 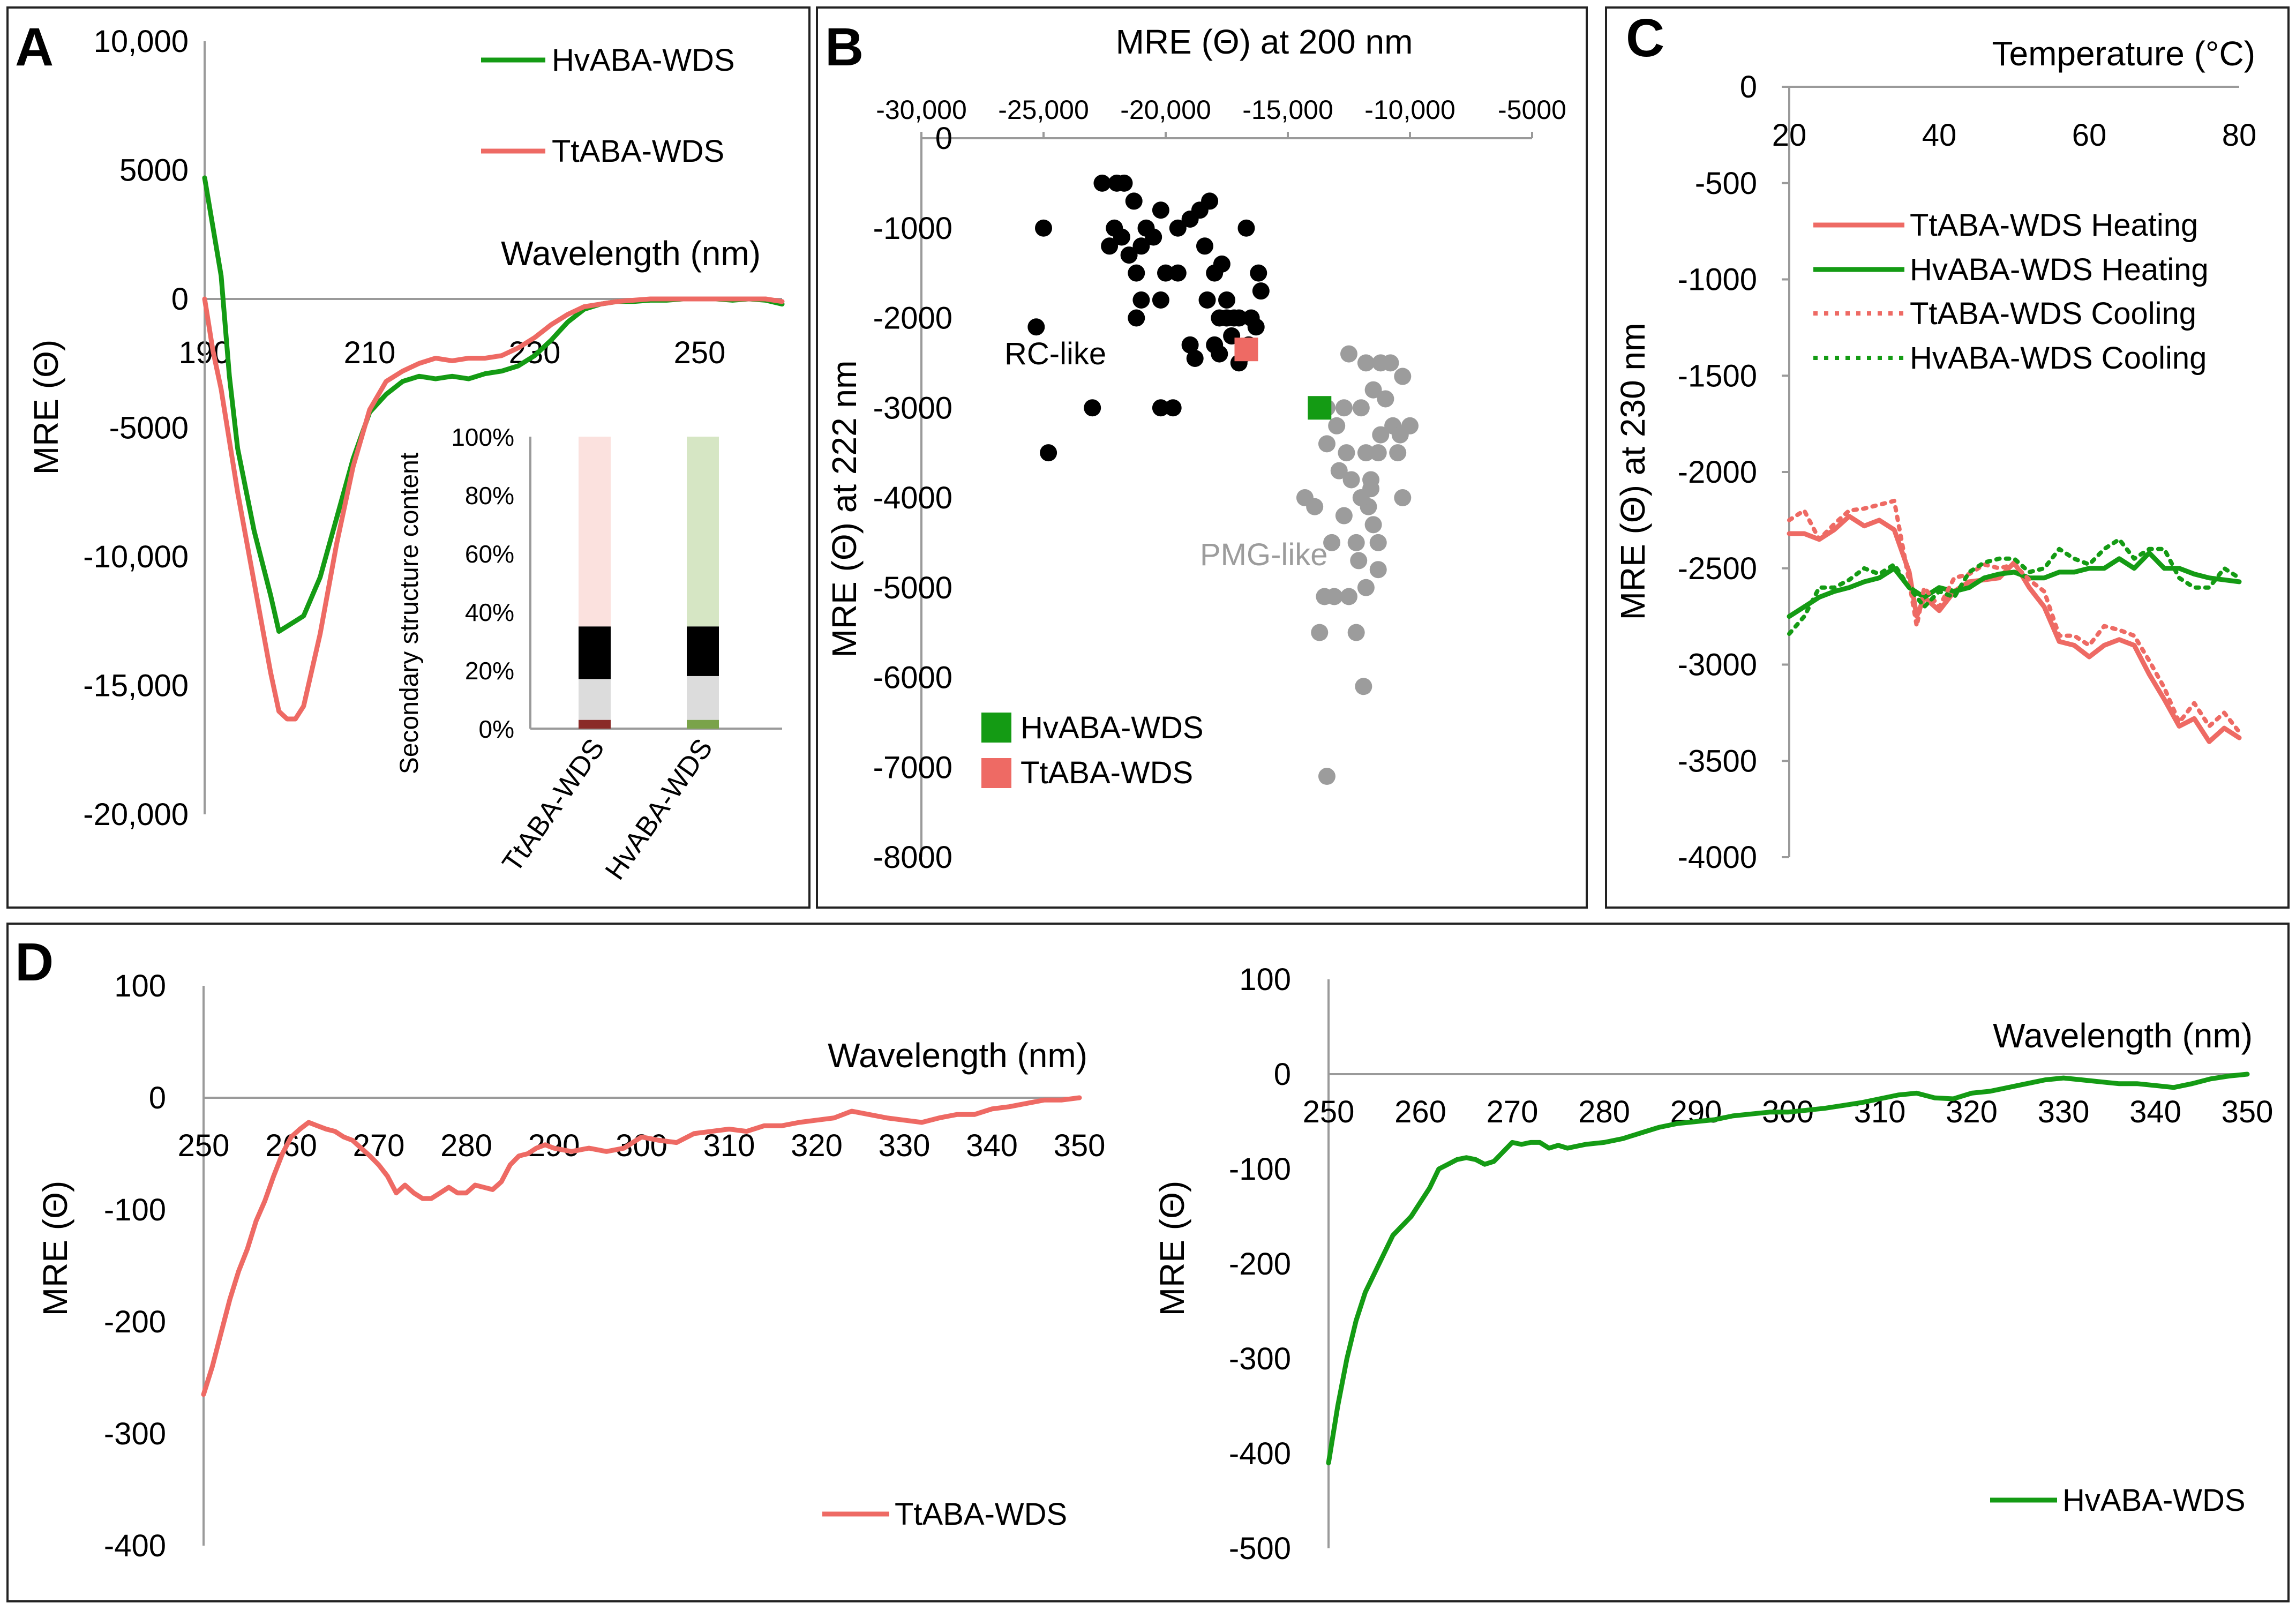 What do you see at coordinates (2014, 135) in the screenshot?
I see `panel-c-x-ticks: 20 40 60 80` at bounding box center [2014, 135].